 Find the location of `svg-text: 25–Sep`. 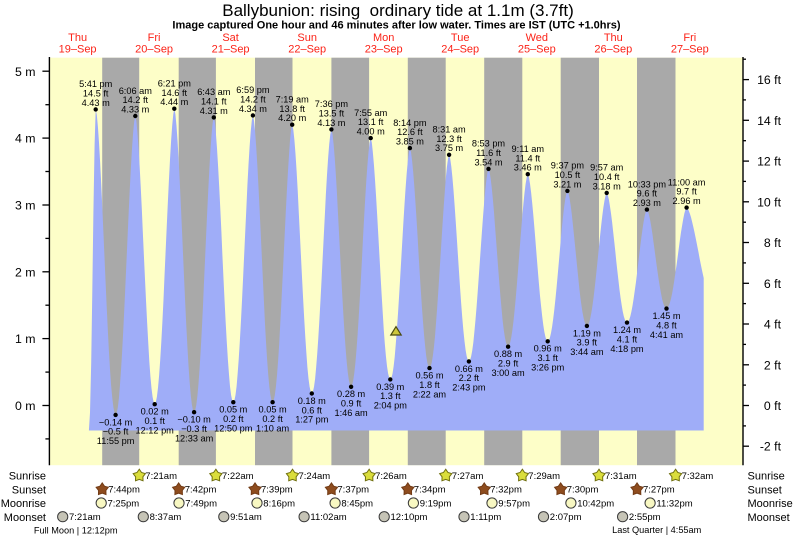

svg-text: 25–Sep is located at coordinates (537, 50).